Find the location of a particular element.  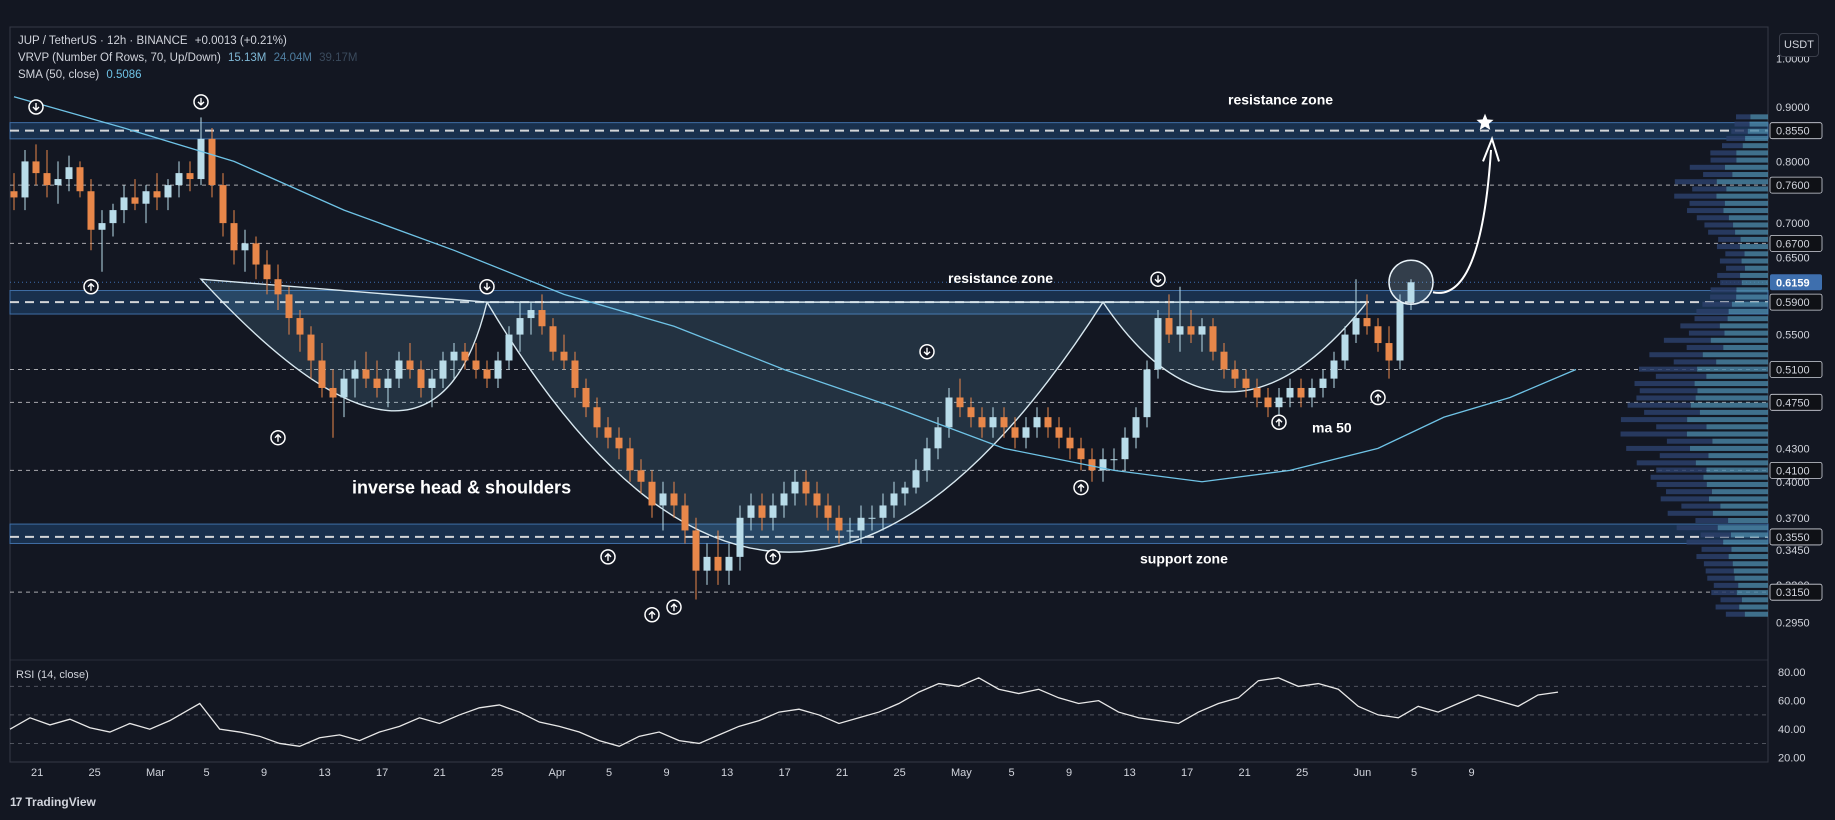

date-tick-label: 9 is located at coordinates (667, 773).